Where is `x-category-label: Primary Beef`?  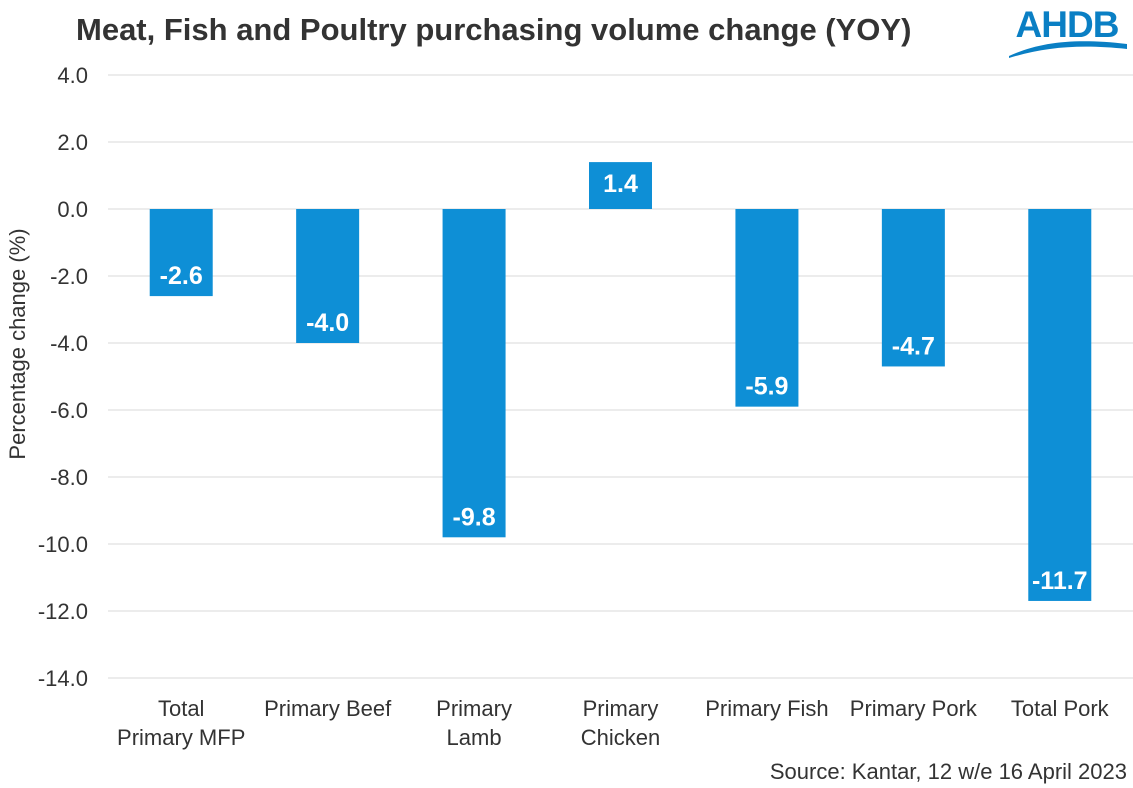 x-category-label: Primary Beef is located at coordinates (328, 708).